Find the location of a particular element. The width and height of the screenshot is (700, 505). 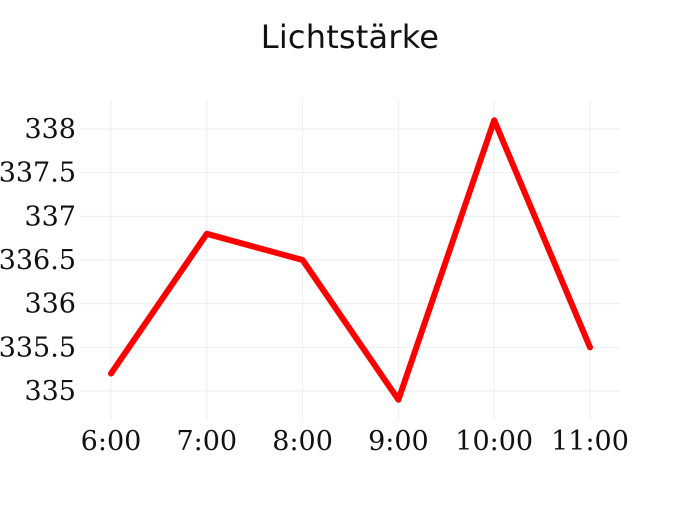

y-tick-label: 335.5 is located at coordinates (38, 347).